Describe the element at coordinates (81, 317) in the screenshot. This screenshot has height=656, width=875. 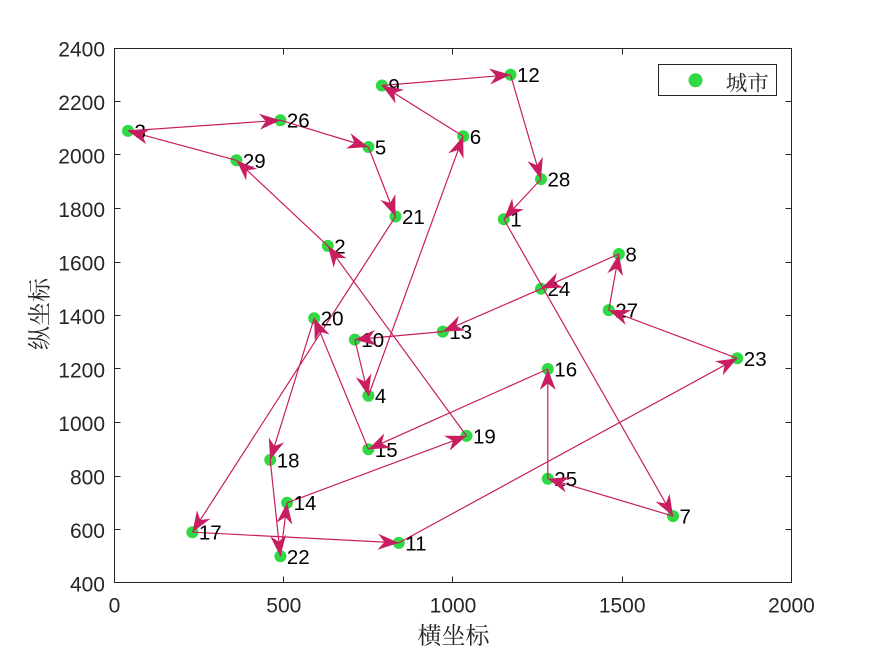
I see `svg-text: 1400` at that location.